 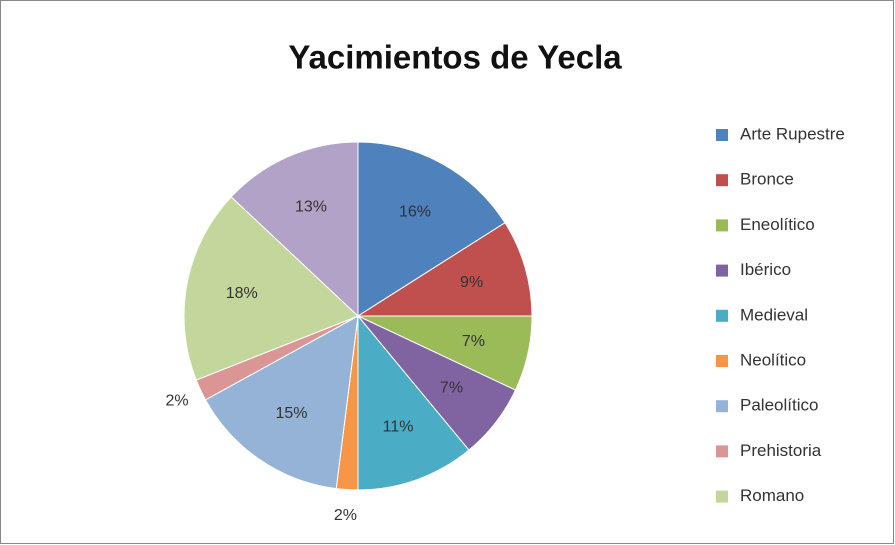 I want to click on legend-label: Neolítico, so click(x=773, y=359).